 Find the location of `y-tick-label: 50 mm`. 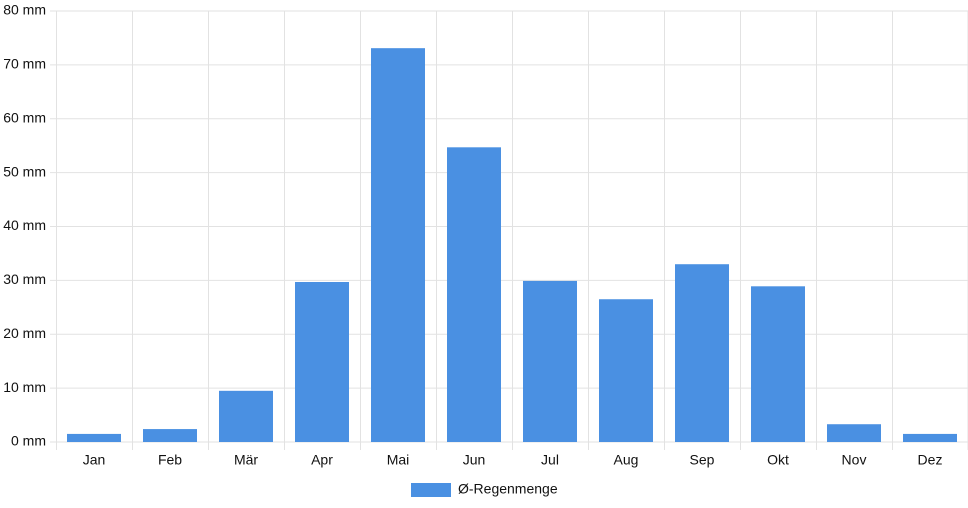

y-tick-label: 50 mm is located at coordinates (24, 171).